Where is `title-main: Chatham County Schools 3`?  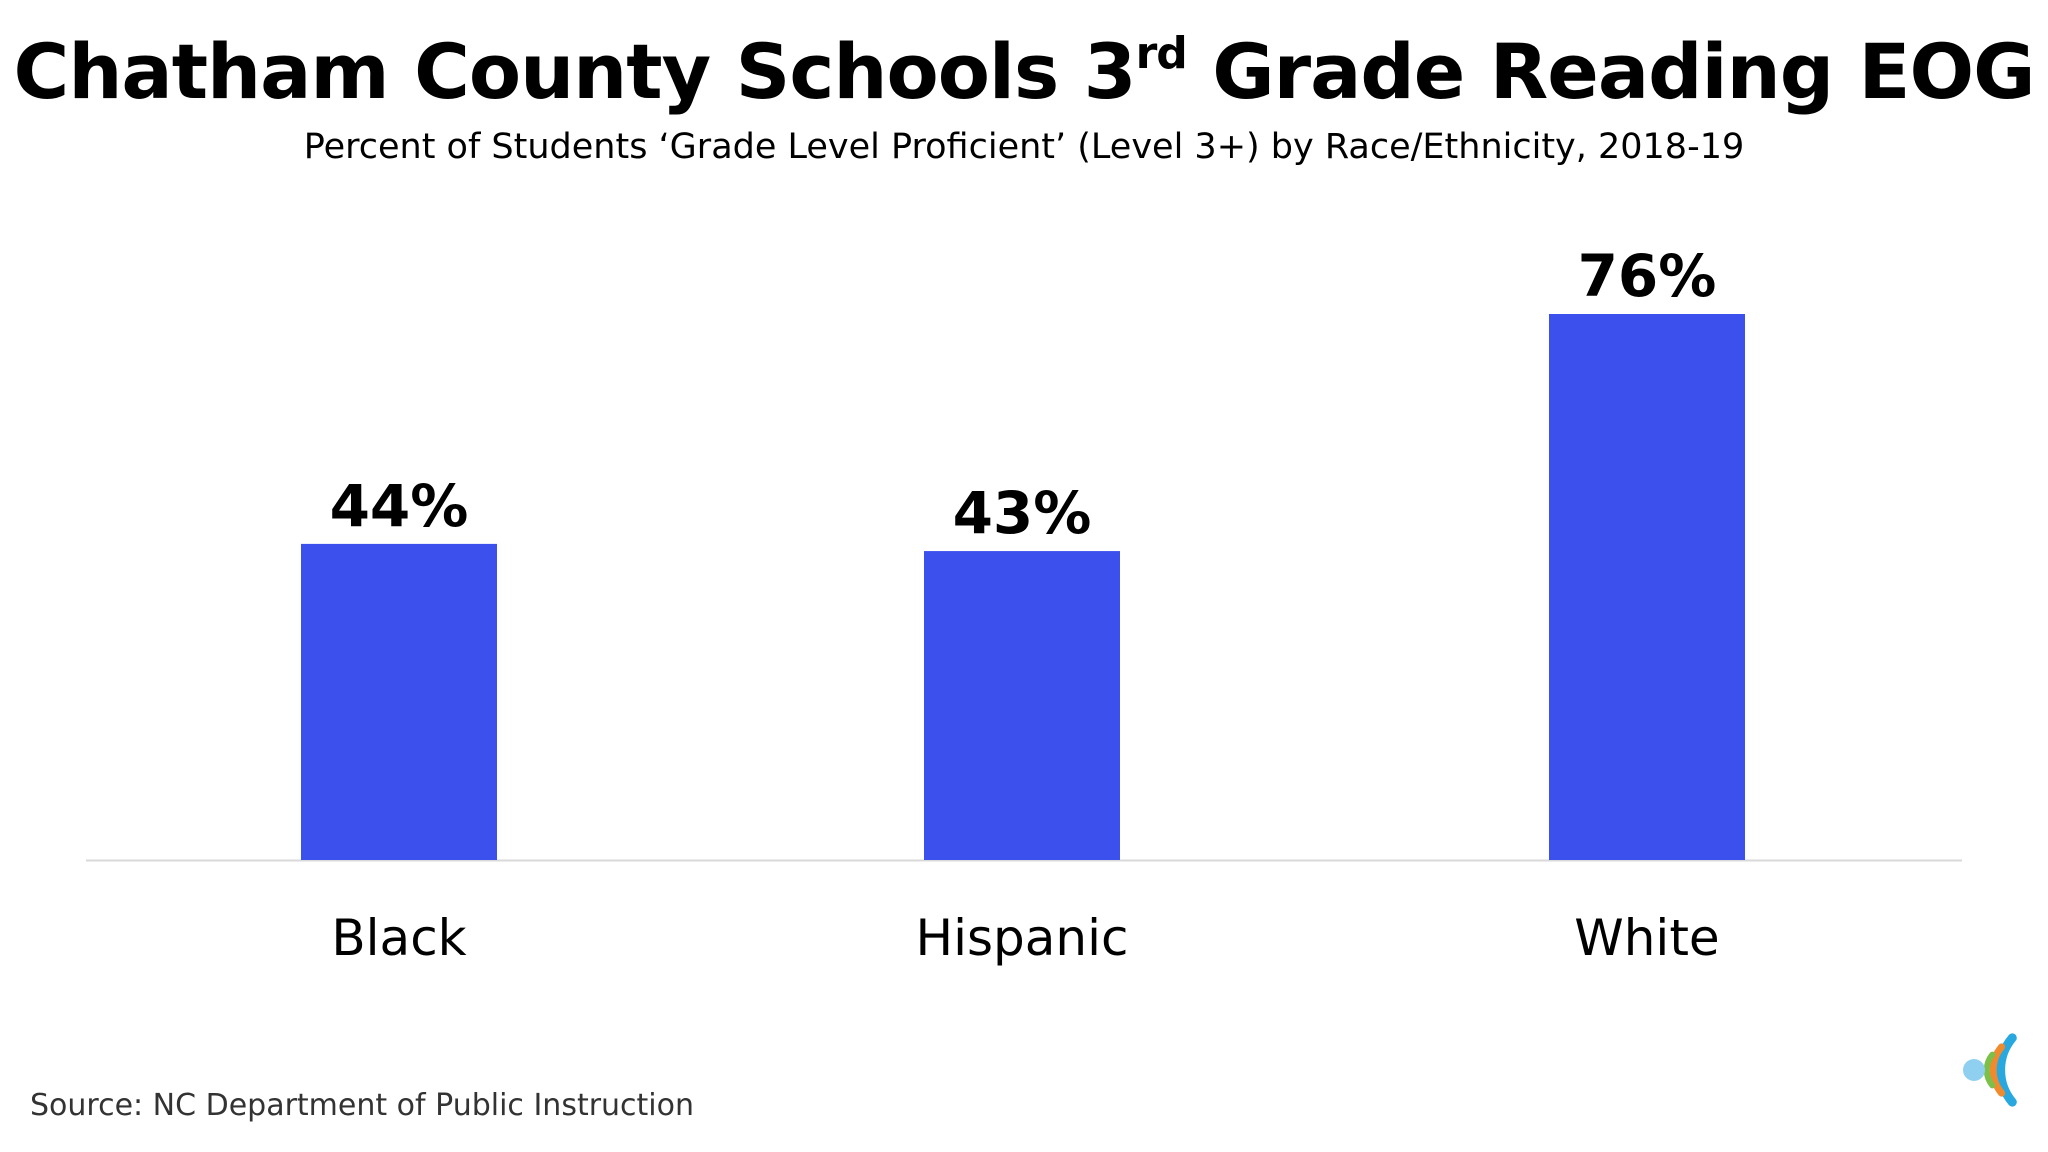
title-main: Chatham County Schools 3 is located at coordinates (575, 71).